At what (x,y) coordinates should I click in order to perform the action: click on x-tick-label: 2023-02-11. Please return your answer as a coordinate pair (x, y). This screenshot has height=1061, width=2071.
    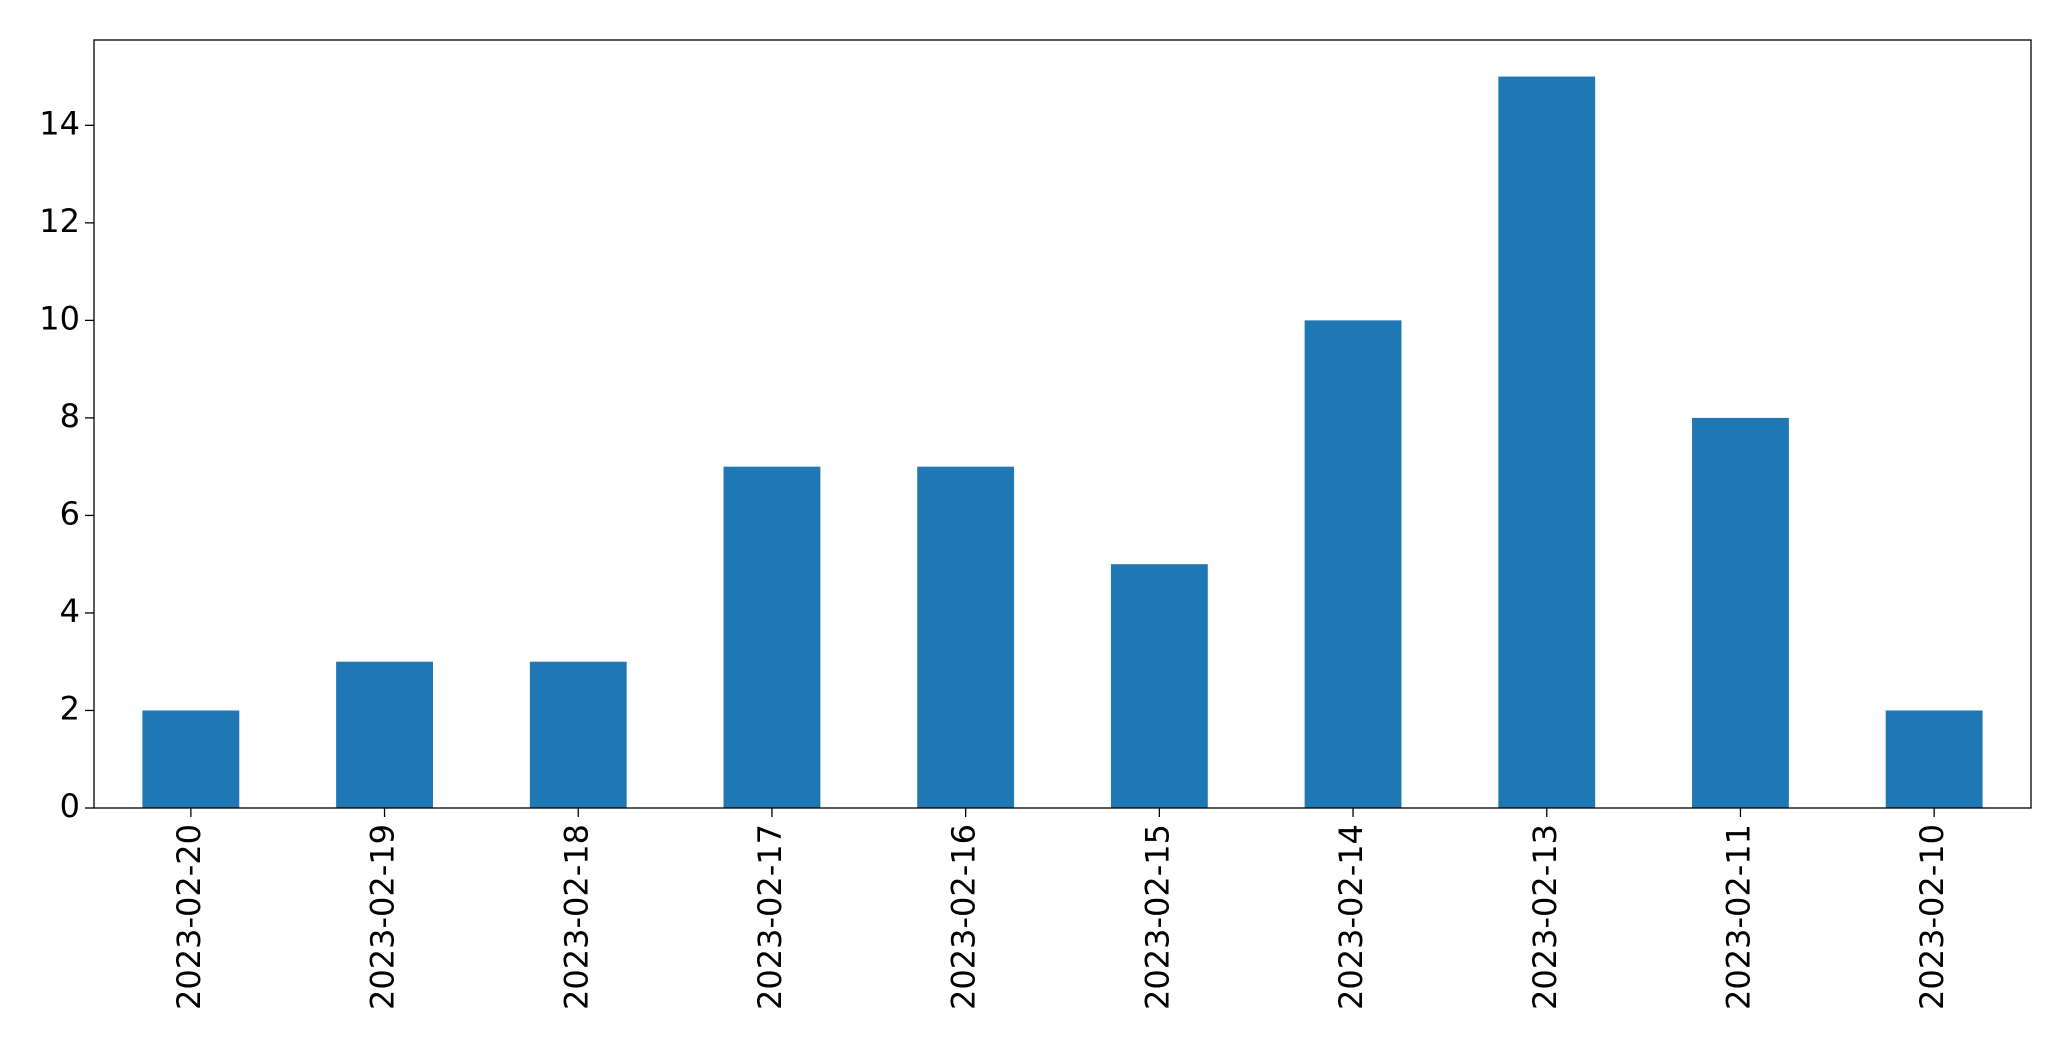
    Looking at the image, I should click on (1738, 917).